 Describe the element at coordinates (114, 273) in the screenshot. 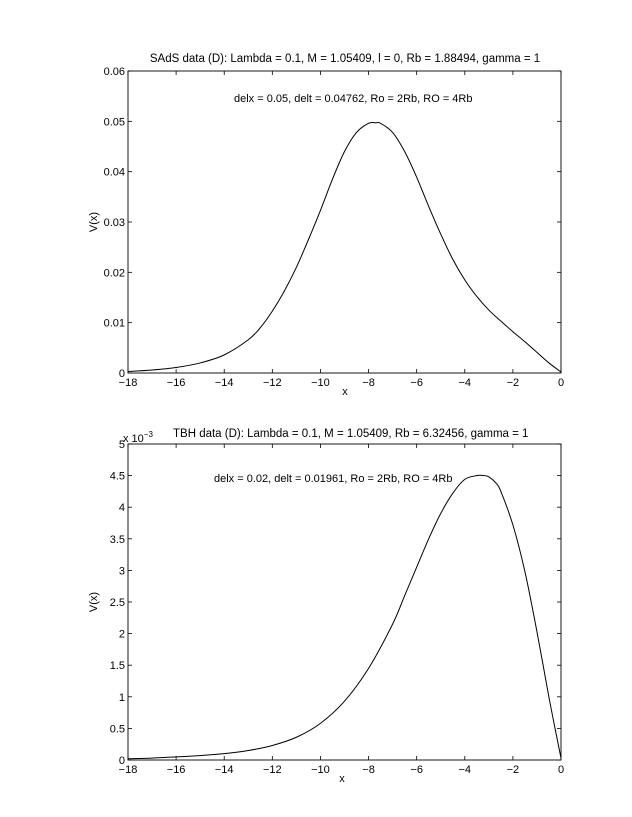

I see `y-tick-label: 0.02` at that location.